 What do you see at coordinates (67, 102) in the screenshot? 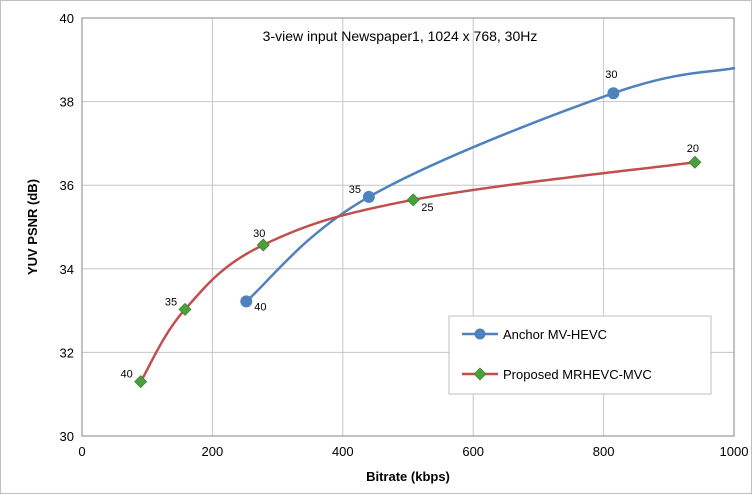
I see `y-tick-label: 38` at bounding box center [67, 102].